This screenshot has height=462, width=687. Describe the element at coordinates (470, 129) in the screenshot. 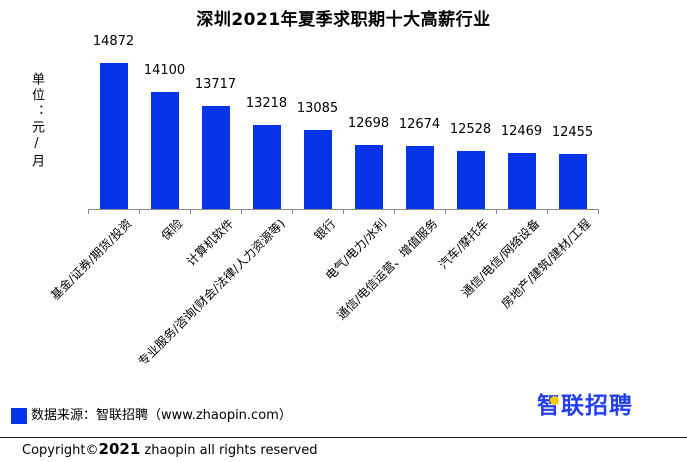

I see `bar-value-label: 12528` at that location.